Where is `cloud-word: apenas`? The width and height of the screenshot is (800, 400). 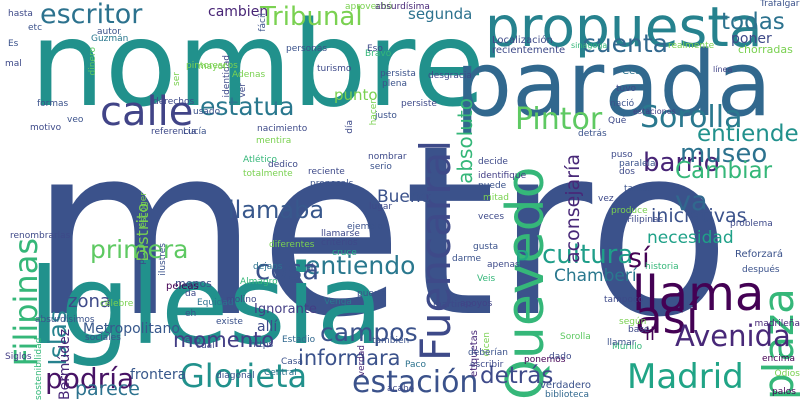
cloud-word: apenas is located at coordinates (503, 265).